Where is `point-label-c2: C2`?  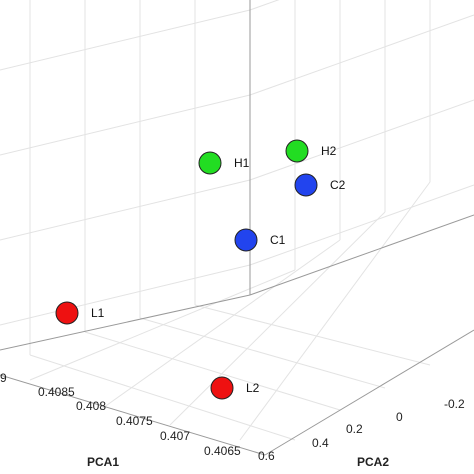
point-label-c2: C2 is located at coordinates (338, 185).